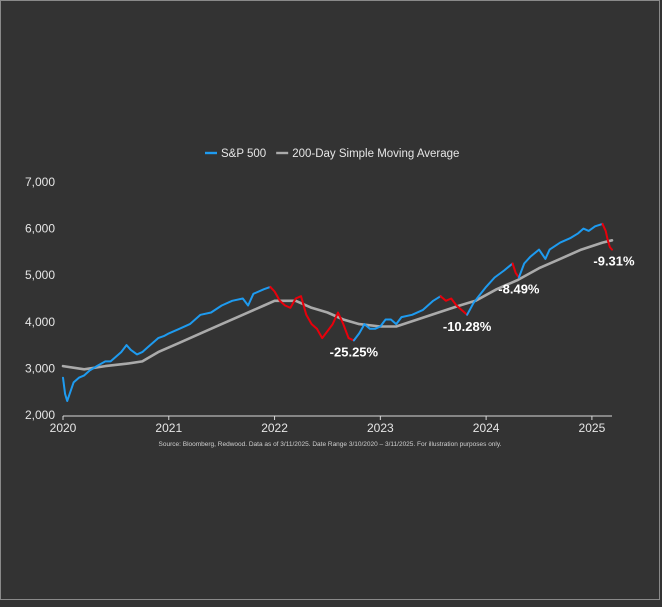 Image resolution: width=662 pixels, height=607 pixels. Describe the element at coordinates (380, 428) in the screenshot. I see `x-tick-label: 2023` at that location.